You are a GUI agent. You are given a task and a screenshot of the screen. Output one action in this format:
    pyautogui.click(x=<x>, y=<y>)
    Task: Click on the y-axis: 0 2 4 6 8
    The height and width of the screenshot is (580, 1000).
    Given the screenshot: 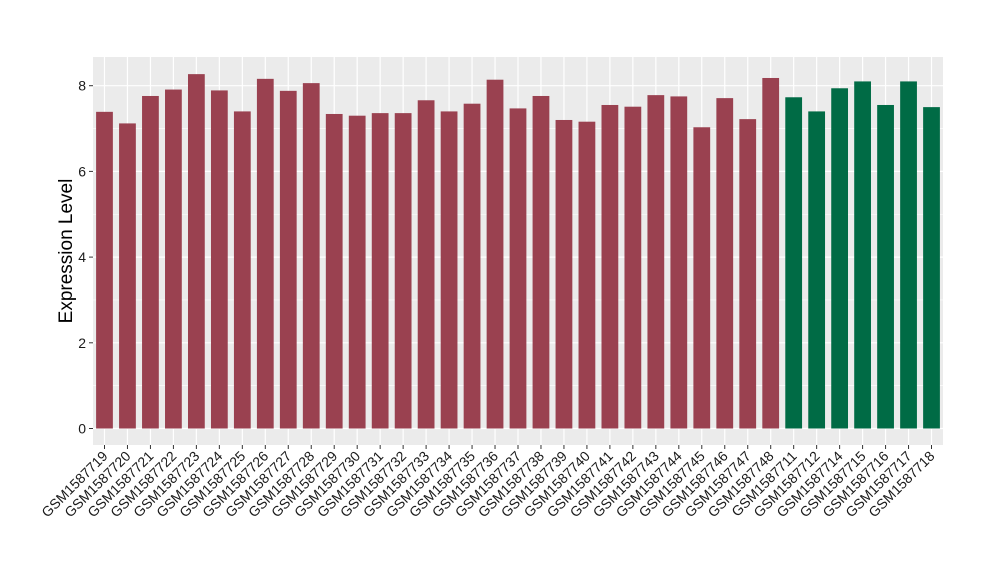 What is the action you would take?
    pyautogui.click(x=85, y=257)
    